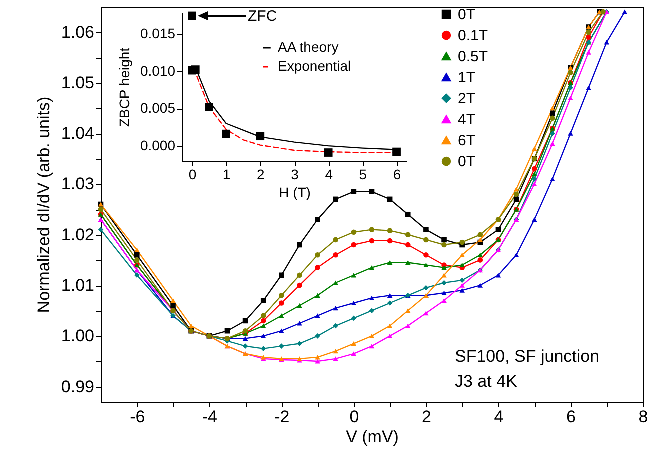  Describe the element at coordinates (473, 36) in the screenshot. I see `legend-label: 0.1T` at that location.